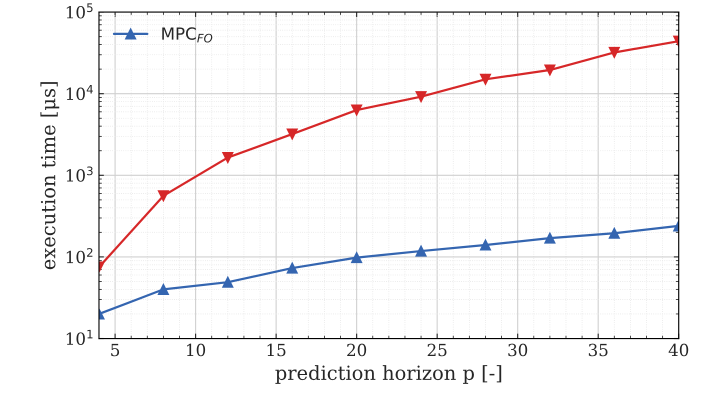 This screenshot has height=403, width=707. I want to click on x-tick-label: 5, so click(115, 350).